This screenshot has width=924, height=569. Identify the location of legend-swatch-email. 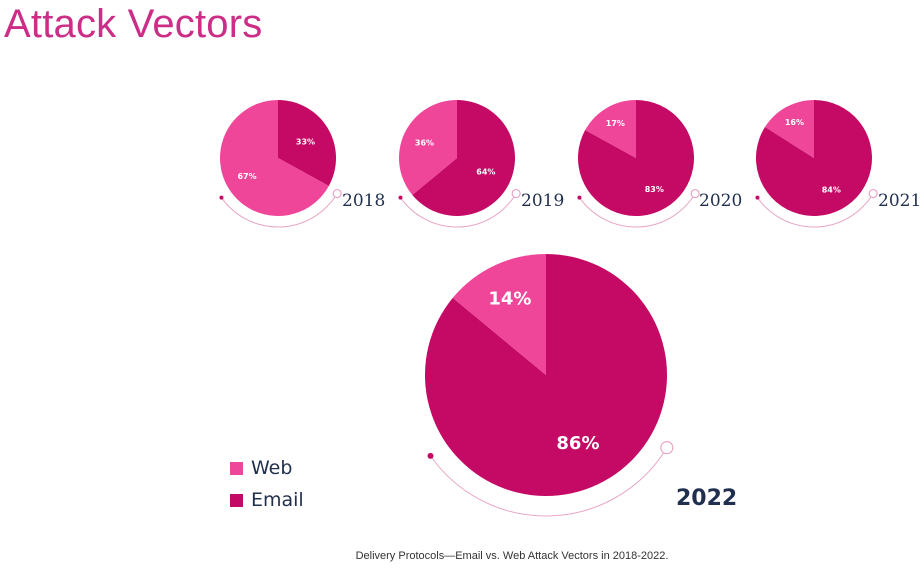
(236, 500).